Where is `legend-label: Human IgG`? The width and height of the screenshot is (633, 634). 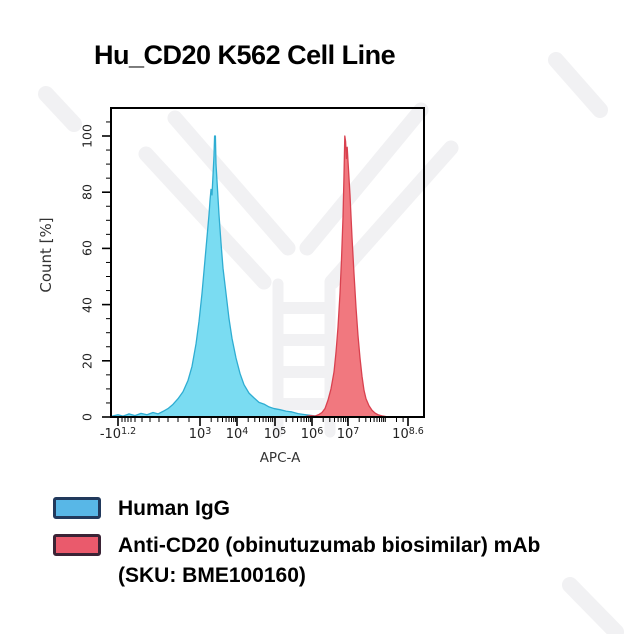 legend-label: Human IgG is located at coordinates (174, 508).